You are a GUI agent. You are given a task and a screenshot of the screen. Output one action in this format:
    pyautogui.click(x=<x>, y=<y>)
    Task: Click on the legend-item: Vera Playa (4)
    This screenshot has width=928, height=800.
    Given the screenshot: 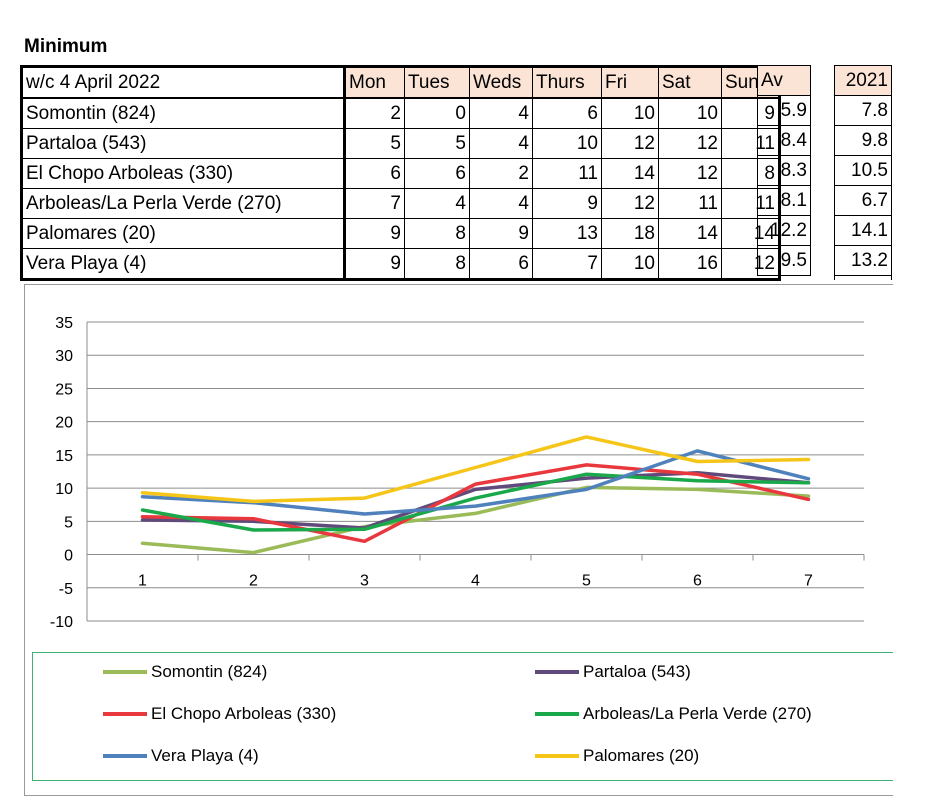 What is the action you would take?
    pyautogui.click(x=181, y=756)
    